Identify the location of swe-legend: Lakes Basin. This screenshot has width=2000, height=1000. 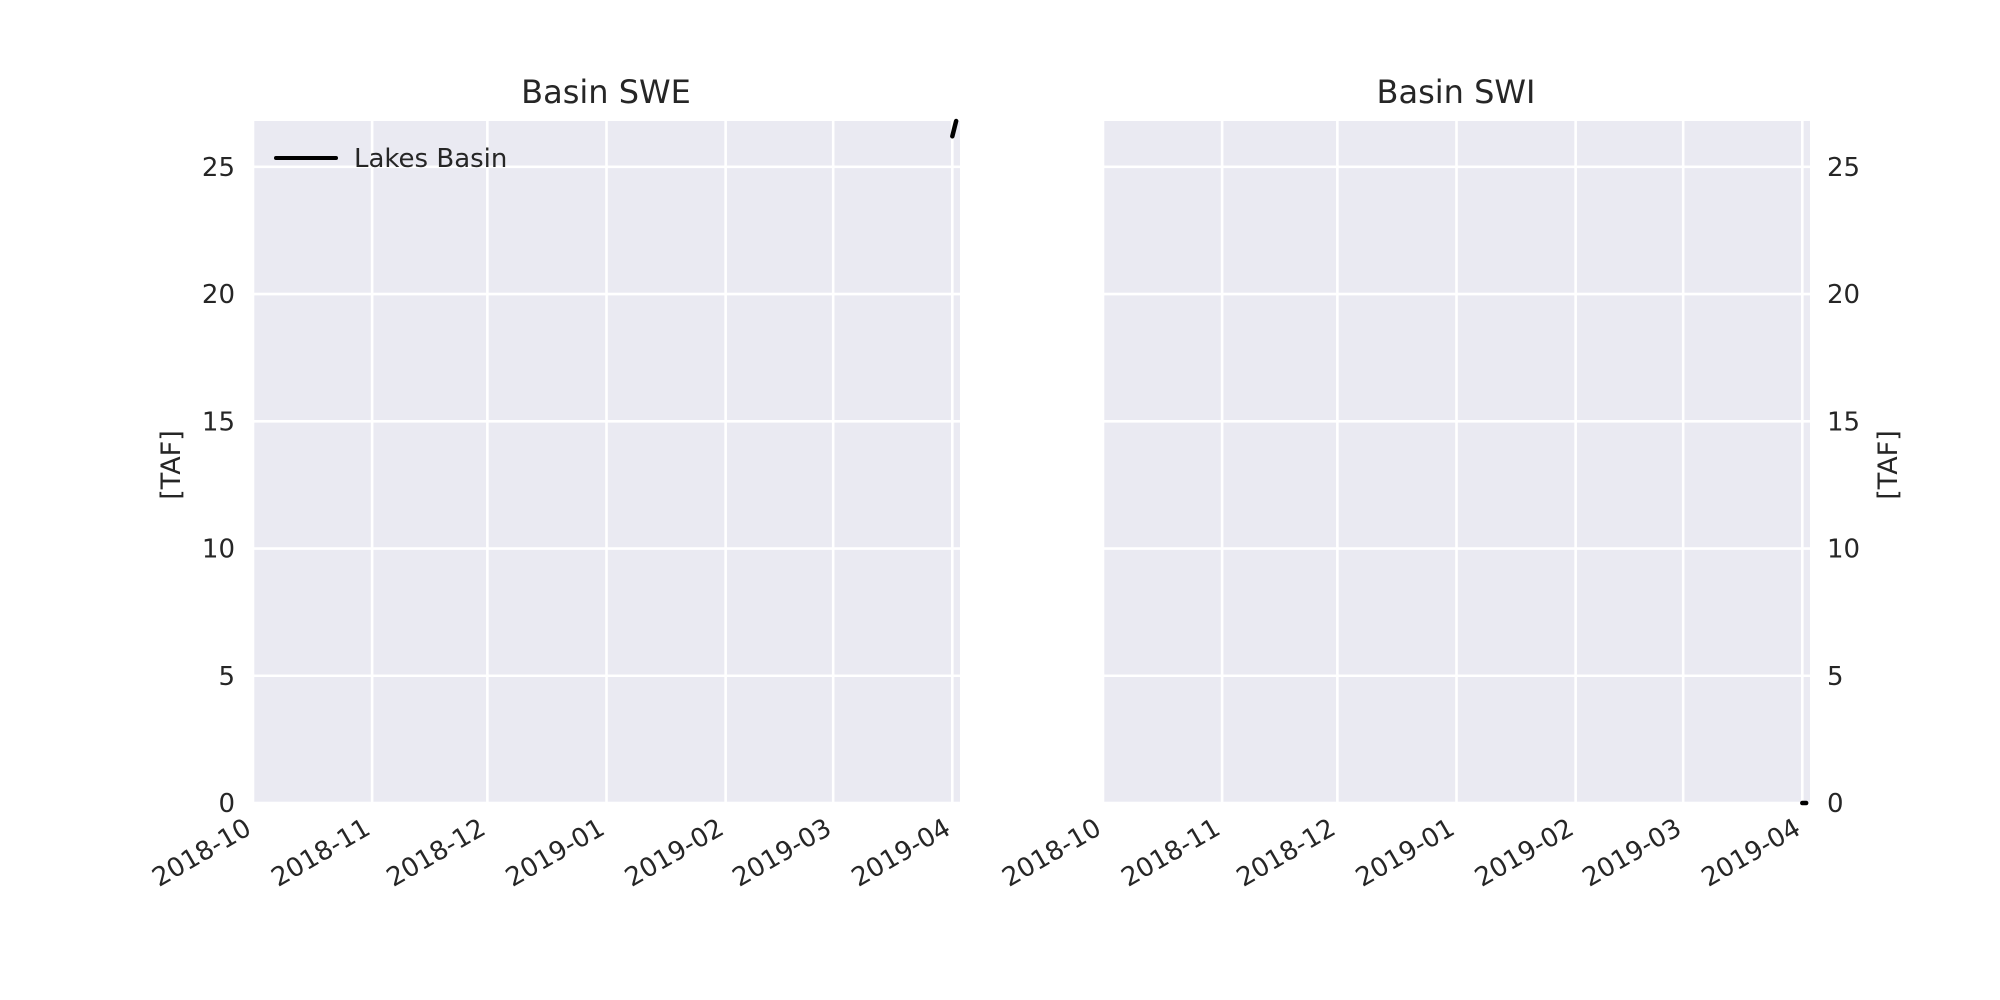
(390, 159).